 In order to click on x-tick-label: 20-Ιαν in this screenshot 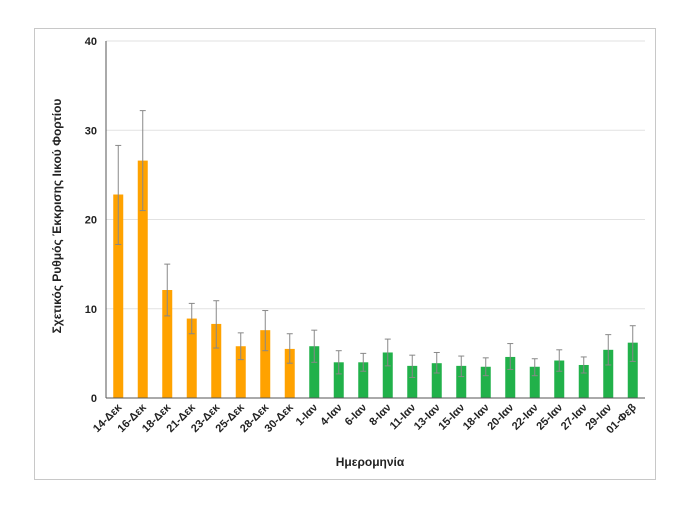, I will do `click(500, 417)`.